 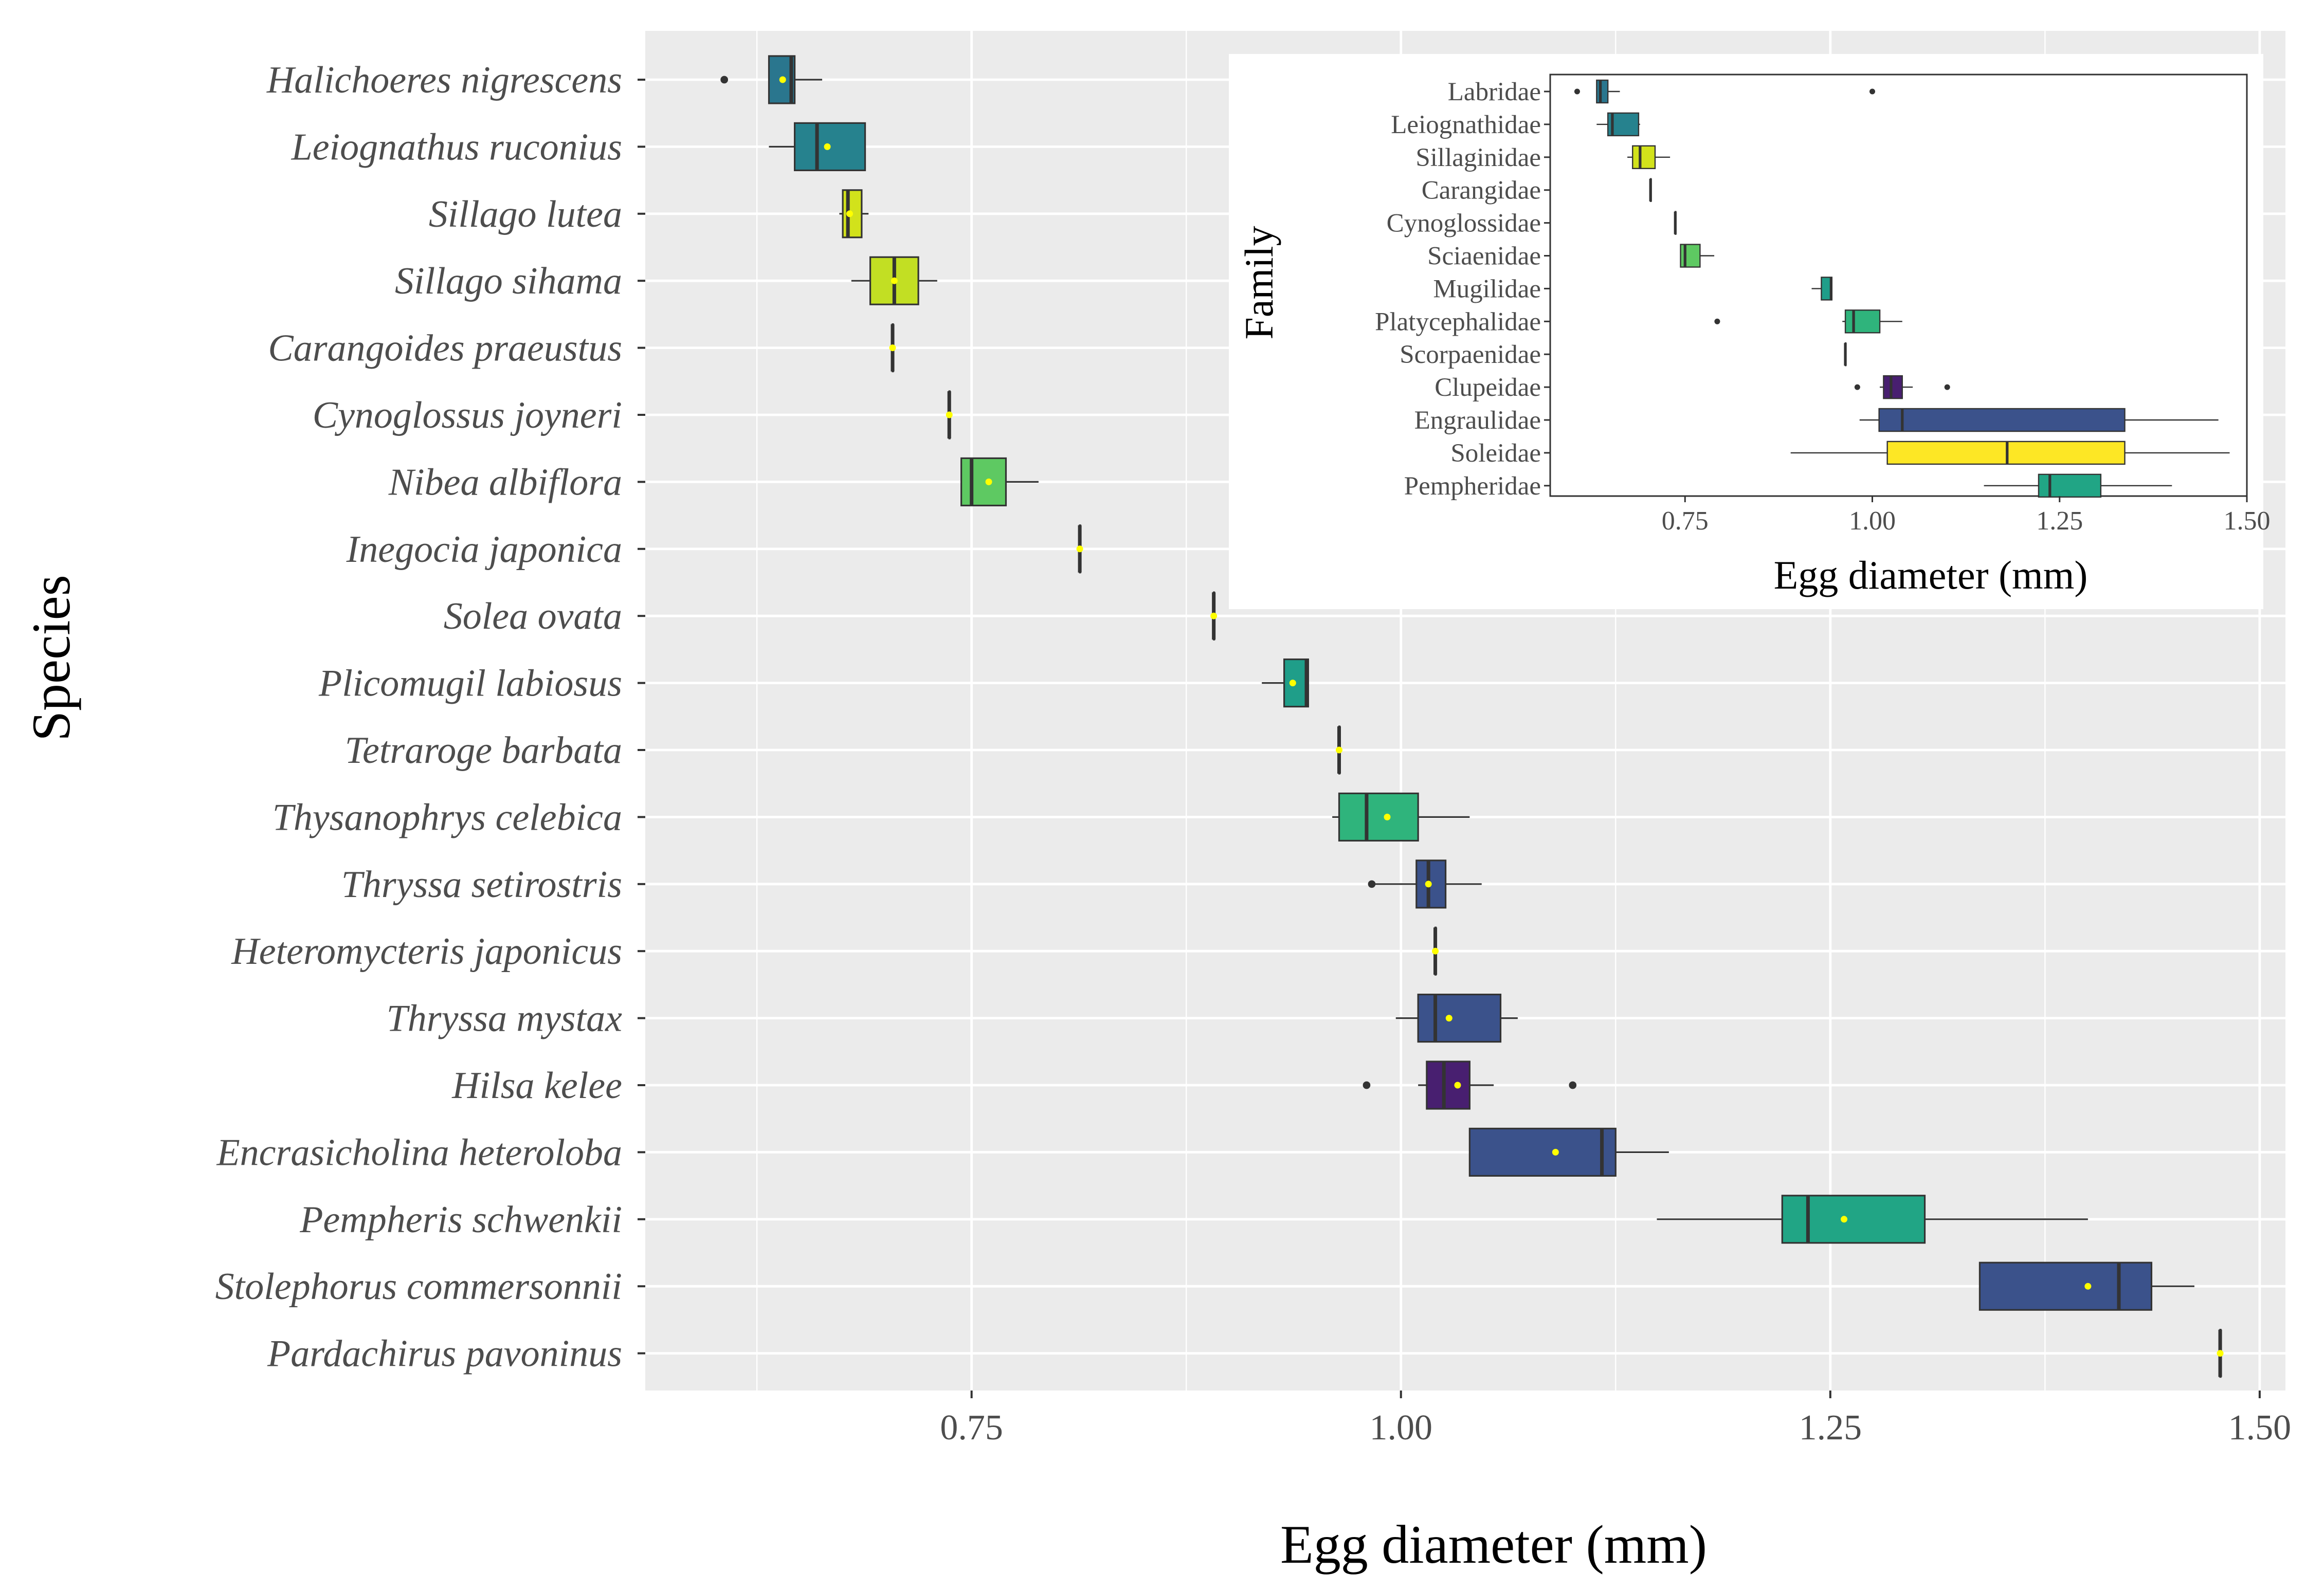 I want to click on main-ytick-label-cynoglossus-joyneri: Cynoglossus joyneri, so click(x=467, y=415).